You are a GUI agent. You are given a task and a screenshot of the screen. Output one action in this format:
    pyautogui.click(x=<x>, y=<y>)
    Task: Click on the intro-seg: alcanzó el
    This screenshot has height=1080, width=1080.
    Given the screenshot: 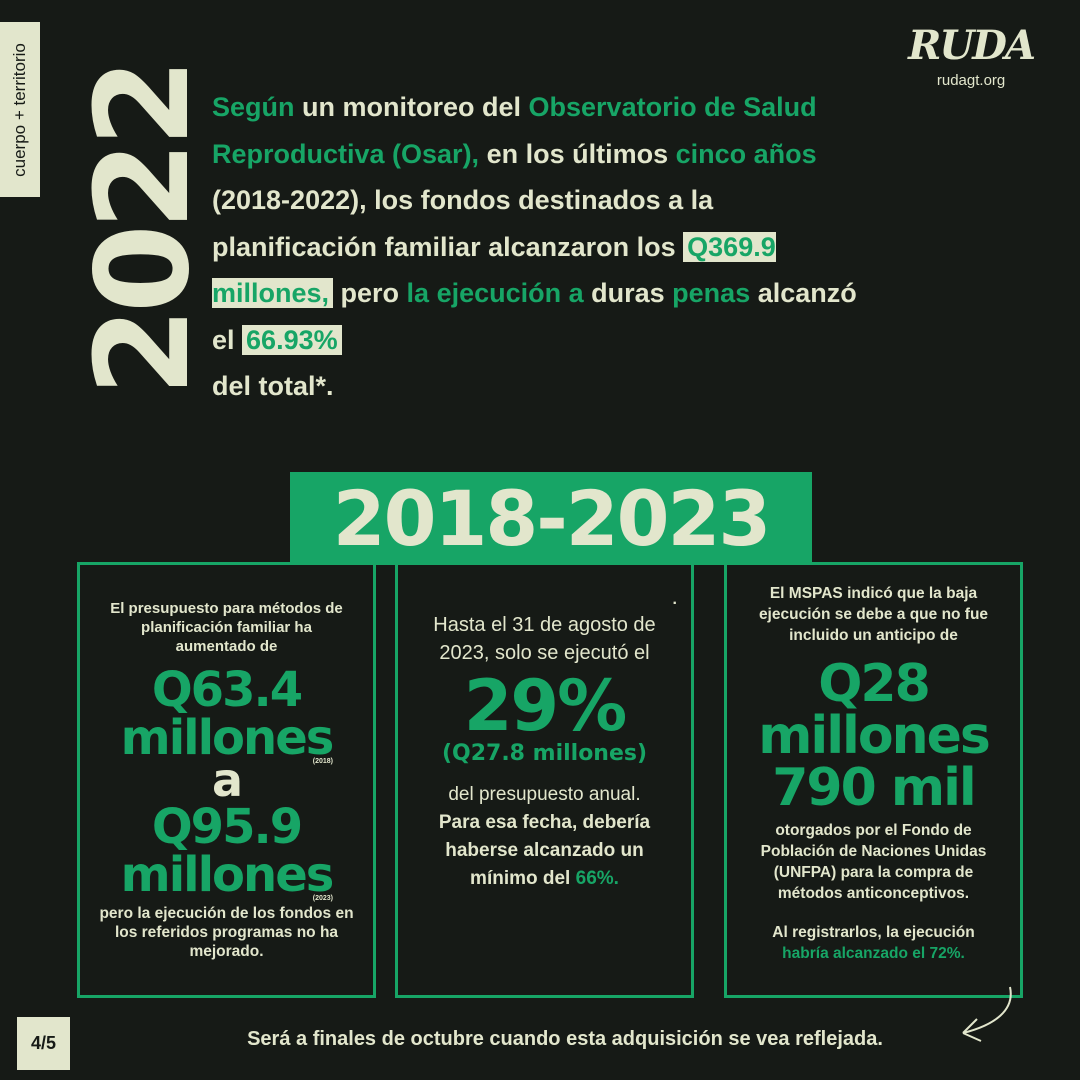 What is the action you would take?
    pyautogui.click(x=534, y=316)
    